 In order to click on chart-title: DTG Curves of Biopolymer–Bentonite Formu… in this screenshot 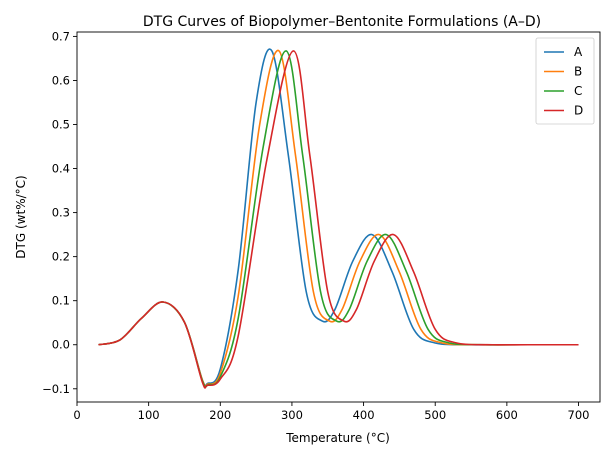, I will do `click(342, 22)`.